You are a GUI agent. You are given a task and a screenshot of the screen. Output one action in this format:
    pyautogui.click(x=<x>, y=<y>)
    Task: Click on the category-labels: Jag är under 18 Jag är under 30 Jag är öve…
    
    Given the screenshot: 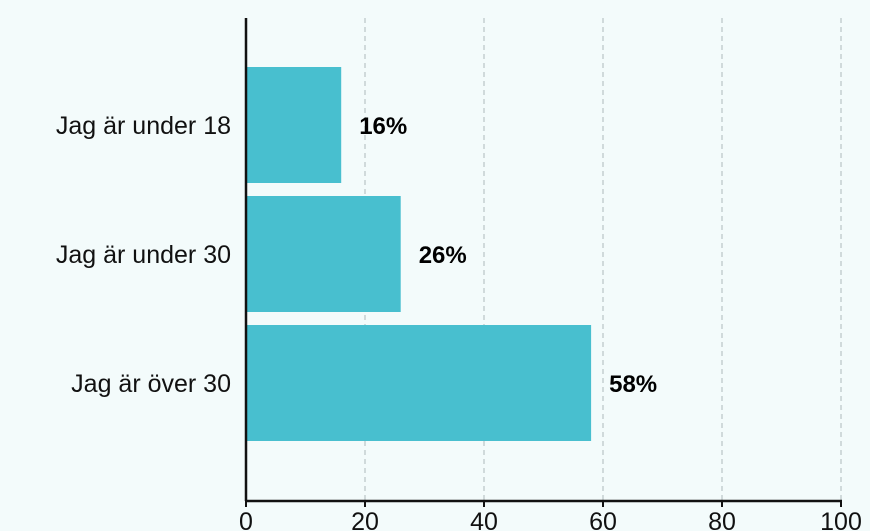 What is the action you would take?
    pyautogui.click(x=143, y=255)
    